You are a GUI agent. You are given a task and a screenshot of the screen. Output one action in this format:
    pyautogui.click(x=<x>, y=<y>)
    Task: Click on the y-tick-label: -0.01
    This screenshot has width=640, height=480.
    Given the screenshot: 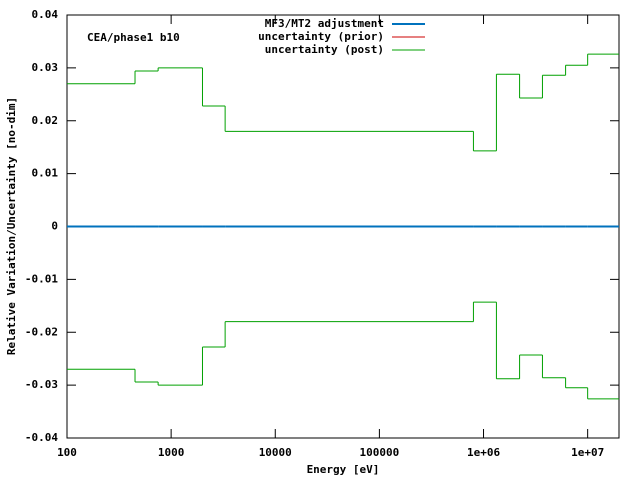 What is the action you would take?
    pyautogui.click(x=41, y=278)
    